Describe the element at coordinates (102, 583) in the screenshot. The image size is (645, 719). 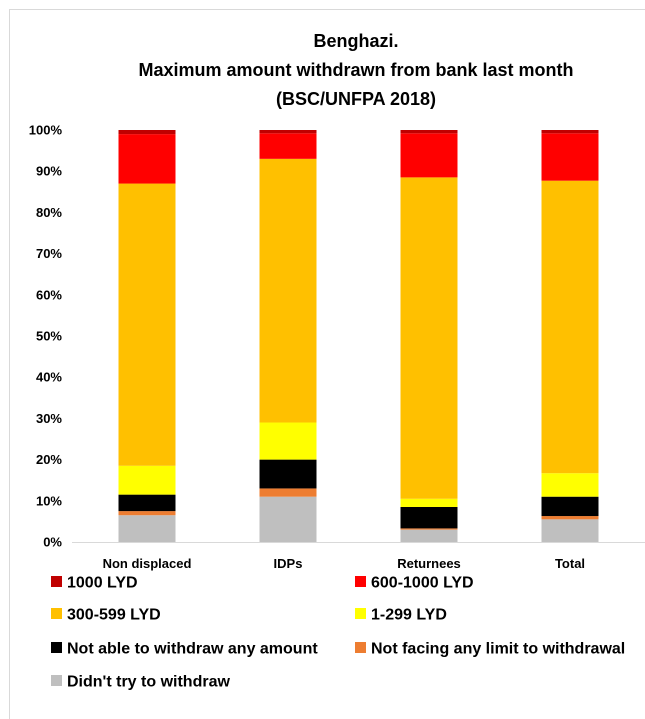
I see `legend-label: 1000 LYD` at that location.